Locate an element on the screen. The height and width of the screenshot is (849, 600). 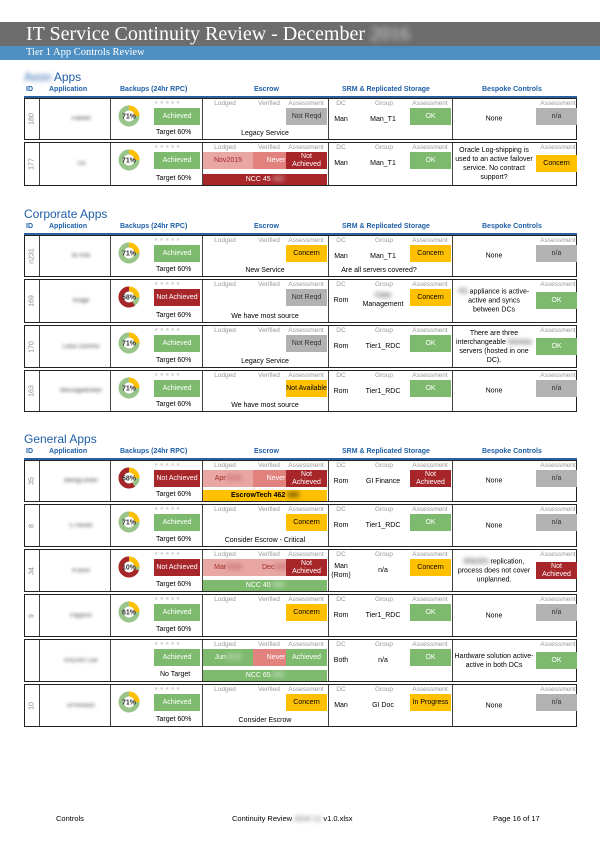
escrow-assessment: Not Reqd is located at coordinates (306, 297).